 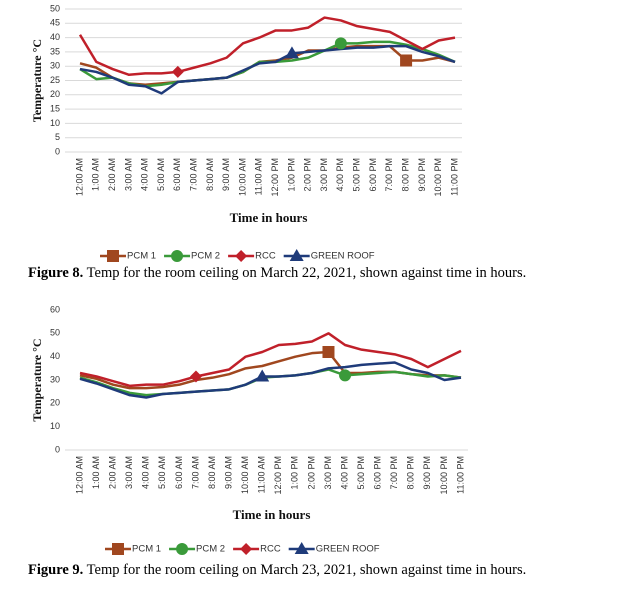 What do you see at coordinates (55, 570) in the screenshot?
I see `caption-label: Figure 9.` at bounding box center [55, 570].